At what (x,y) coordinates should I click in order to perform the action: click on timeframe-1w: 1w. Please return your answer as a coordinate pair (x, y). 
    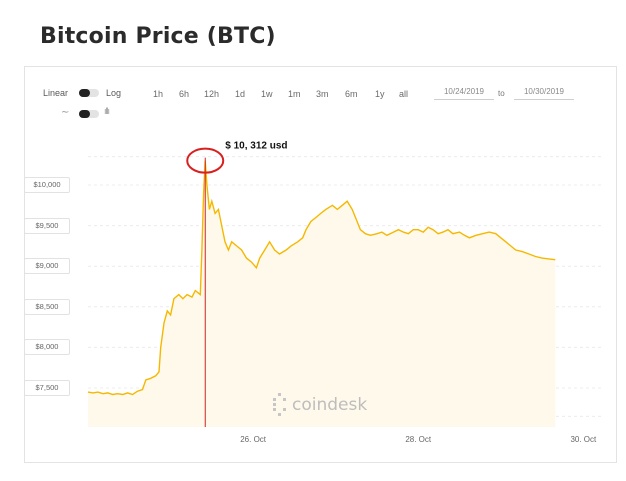
    Looking at the image, I should click on (267, 94).